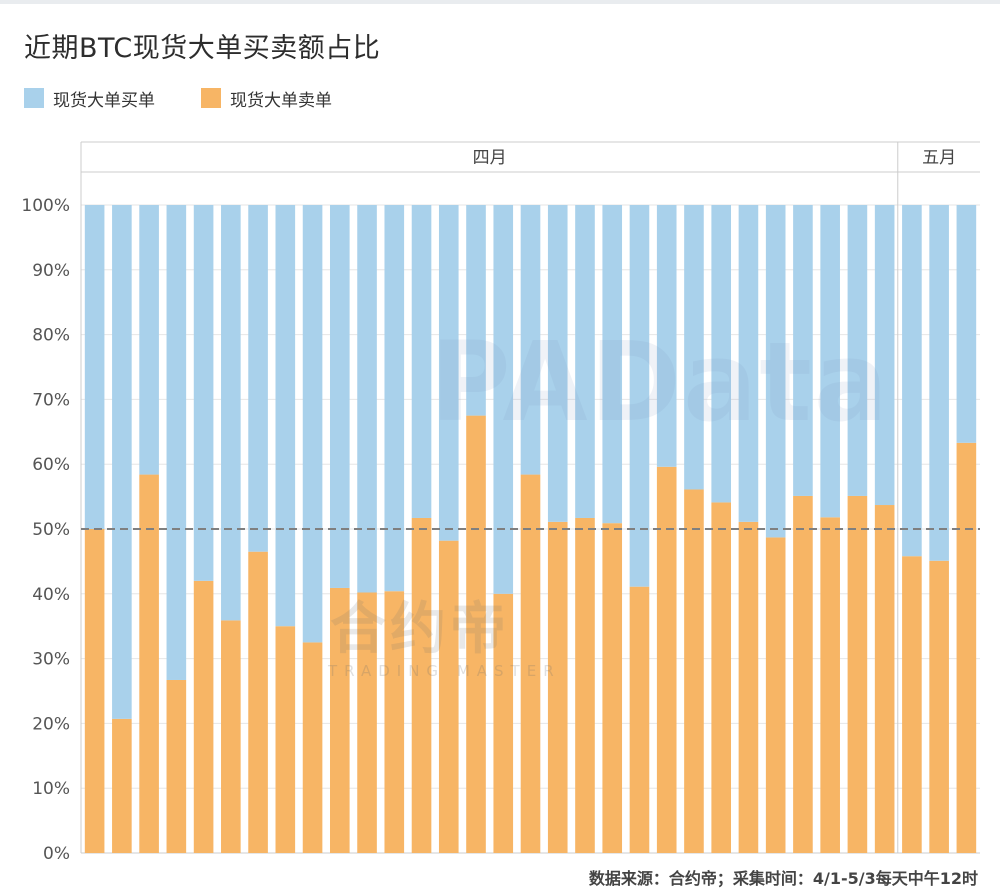  Describe the element at coordinates (51, 724) in the screenshot. I see `y-tick-label: 20%` at that location.